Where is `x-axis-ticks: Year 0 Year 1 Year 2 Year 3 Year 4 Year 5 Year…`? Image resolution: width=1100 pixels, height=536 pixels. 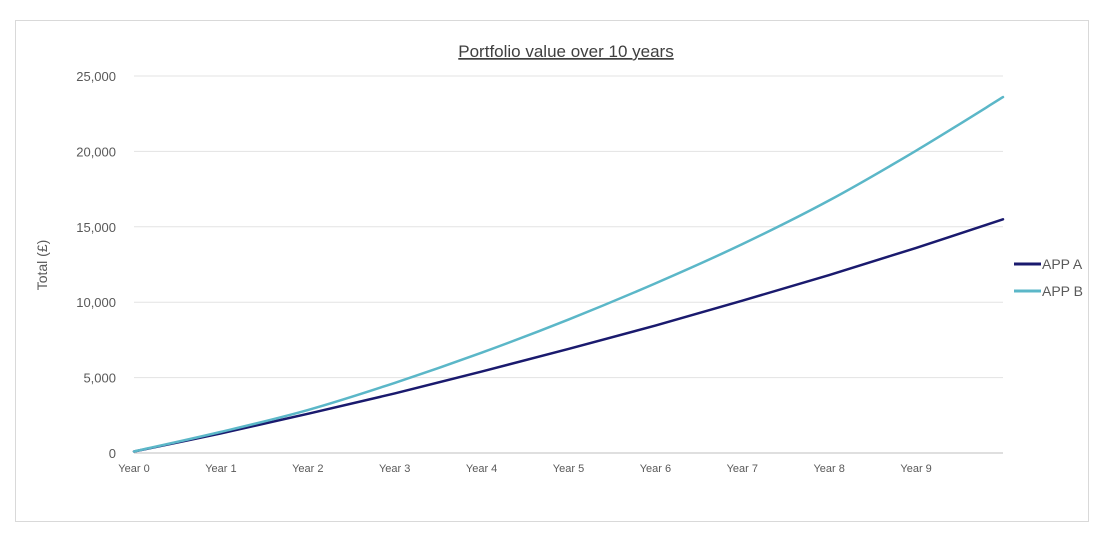 x-axis-ticks: Year 0 Year 1 Year 2 Year 3 Year 4 Year 5 Year… is located at coordinates (525, 469).